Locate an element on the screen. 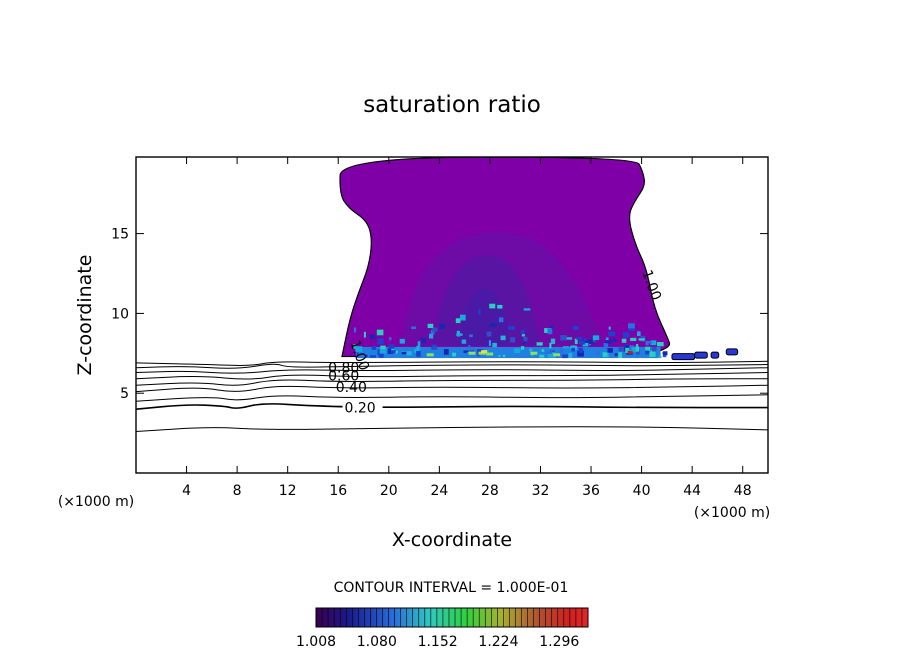  x-tick-label: 8 is located at coordinates (237, 491).